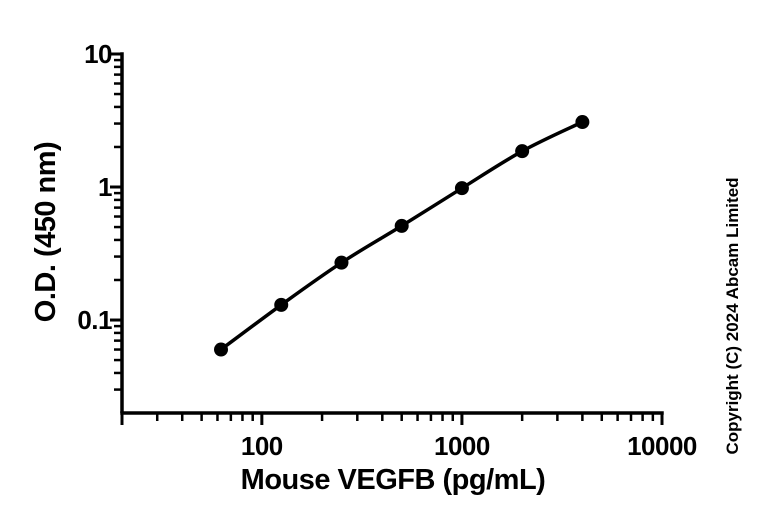  What do you see at coordinates (105, 187) in the screenshot?
I see `y-tick-label: 1` at bounding box center [105, 187].